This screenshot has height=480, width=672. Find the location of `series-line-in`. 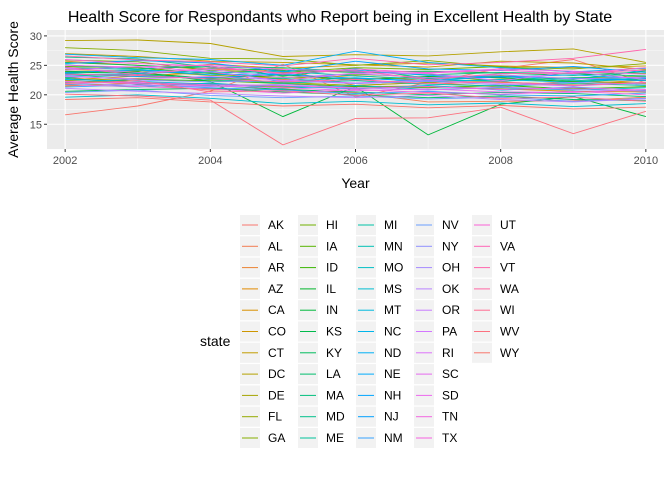

series-line-in is located at coordinates (356, 103).